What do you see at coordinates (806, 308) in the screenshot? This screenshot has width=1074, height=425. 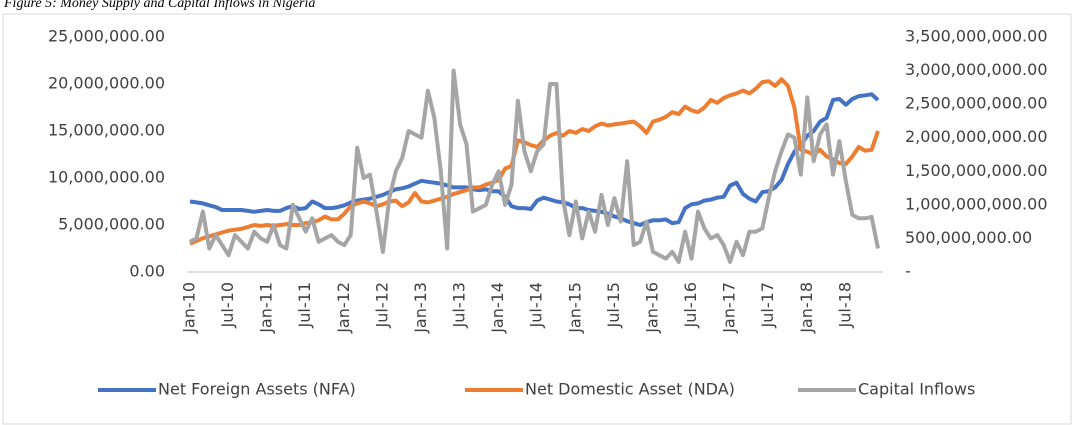 I see `x-tick-label: Jan-18` at bounding box center [806, 308].